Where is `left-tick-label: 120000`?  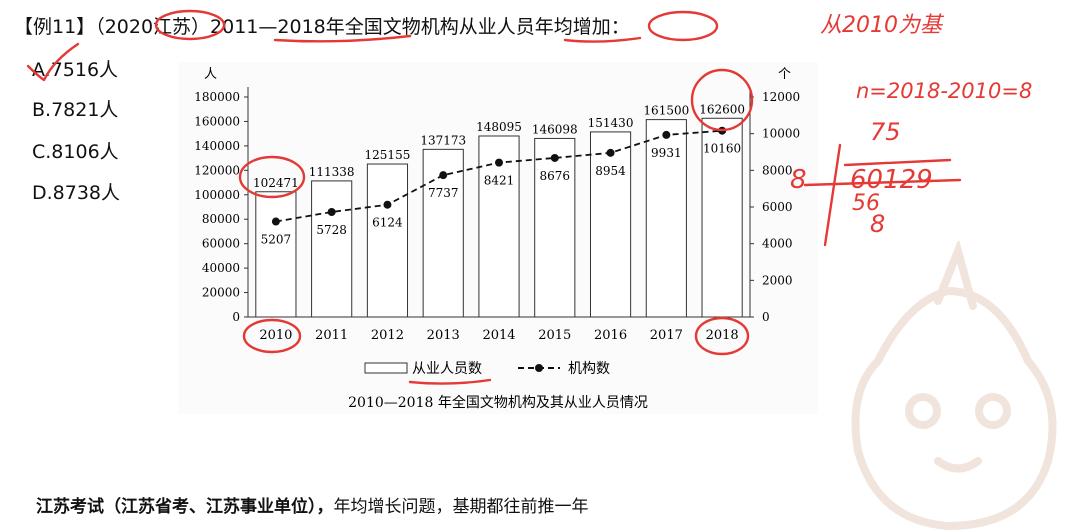
left-tick-label: 120000 is located at coordinates (217, 170).